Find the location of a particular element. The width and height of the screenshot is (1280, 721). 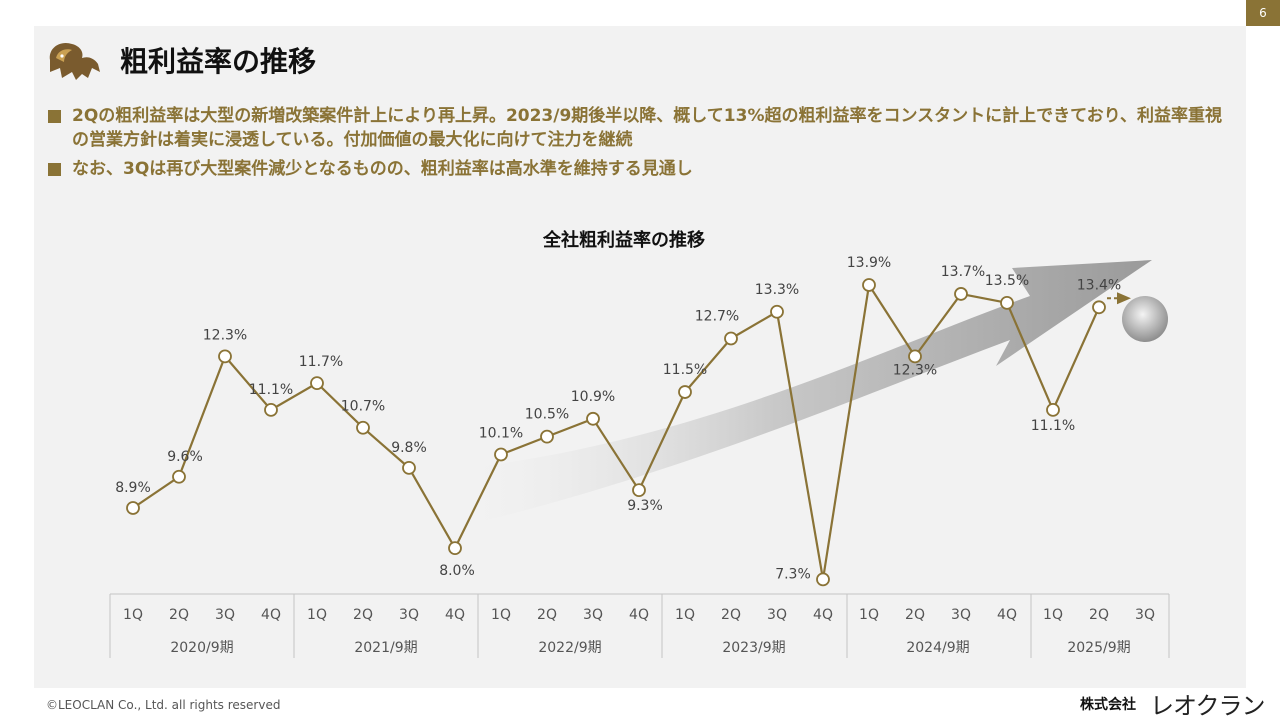

data-label: 10.1% is located at coordinates (501, 433).